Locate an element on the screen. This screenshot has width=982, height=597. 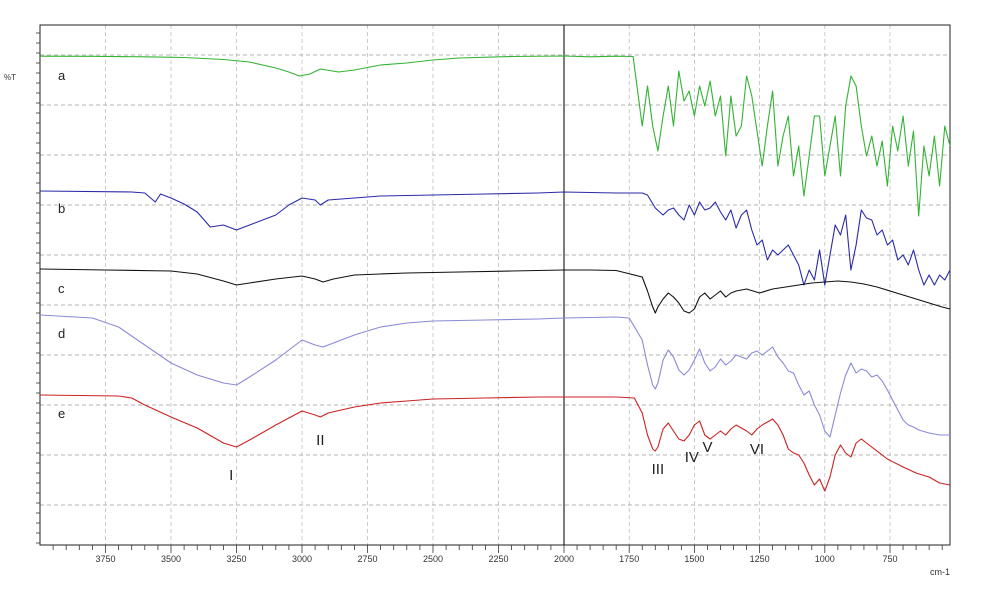
x-tick-label: 1500 is located at coordinates (694, 559).